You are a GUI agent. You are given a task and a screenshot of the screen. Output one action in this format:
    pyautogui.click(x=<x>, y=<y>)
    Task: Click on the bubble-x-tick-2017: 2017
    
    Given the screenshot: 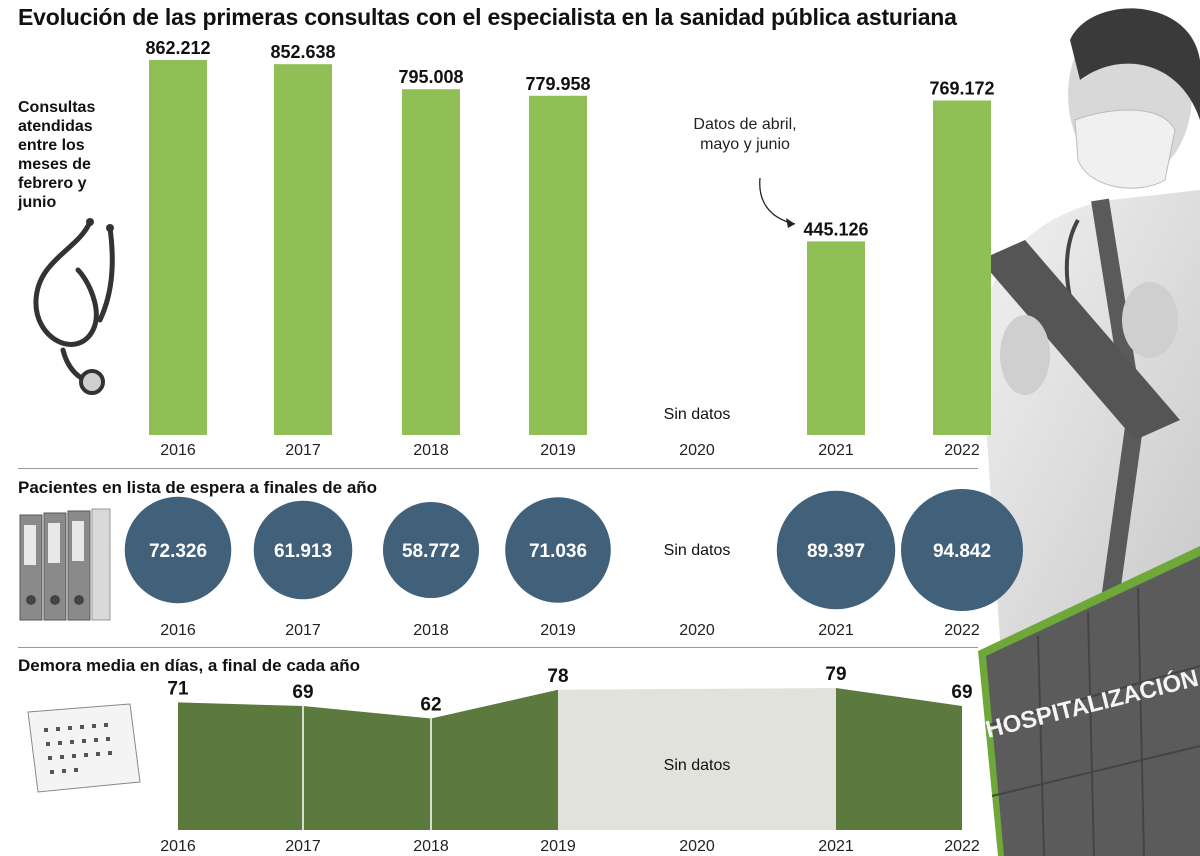 What is the action you would take?
    pyautogui.click(x=303, y=630)
    